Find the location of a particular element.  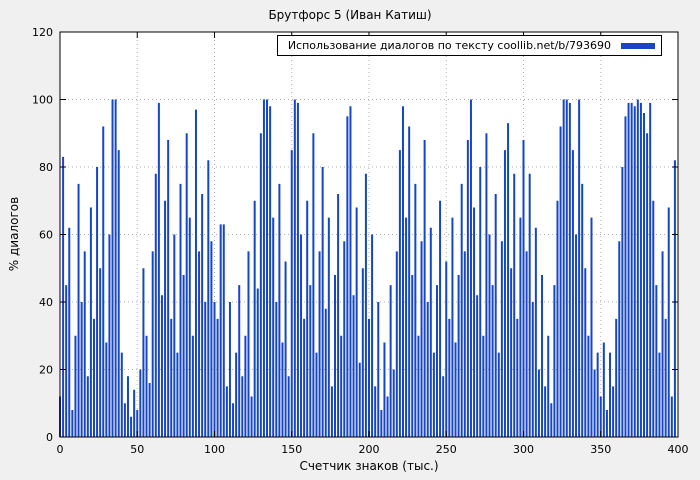

x-tick-label: 200 is located at coordinates (369, 449).